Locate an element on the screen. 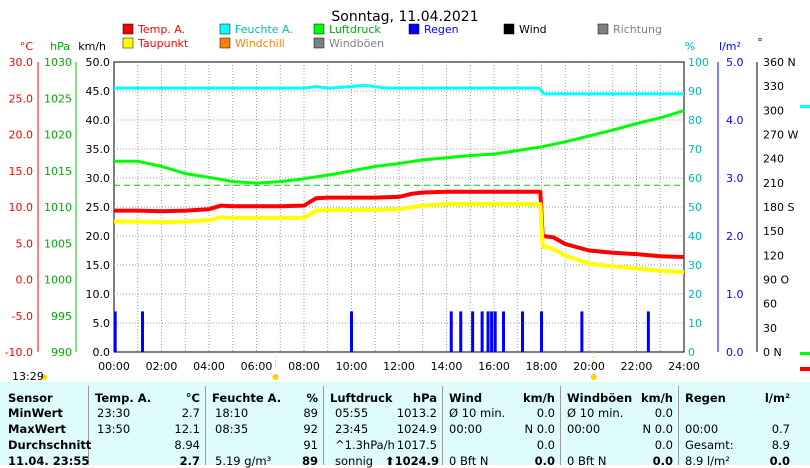 The image size is (810, 468). hum-tick-label: 10 is located at coordinates (695, 323).